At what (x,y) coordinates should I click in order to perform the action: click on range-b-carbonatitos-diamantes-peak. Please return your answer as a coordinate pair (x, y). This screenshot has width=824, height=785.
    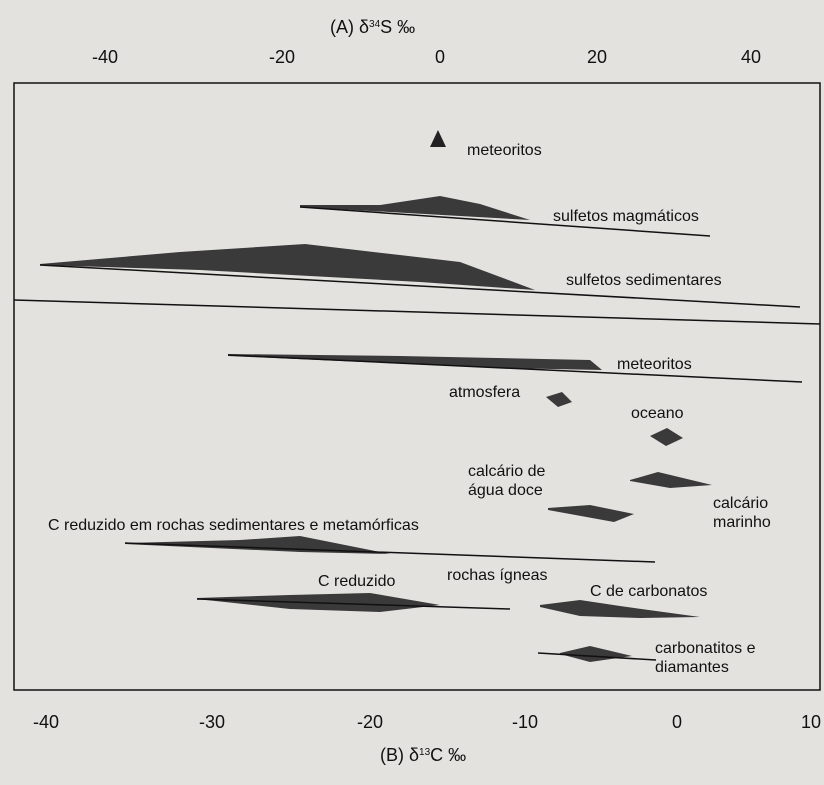
    Looking at the image, I should click on (596, 654).